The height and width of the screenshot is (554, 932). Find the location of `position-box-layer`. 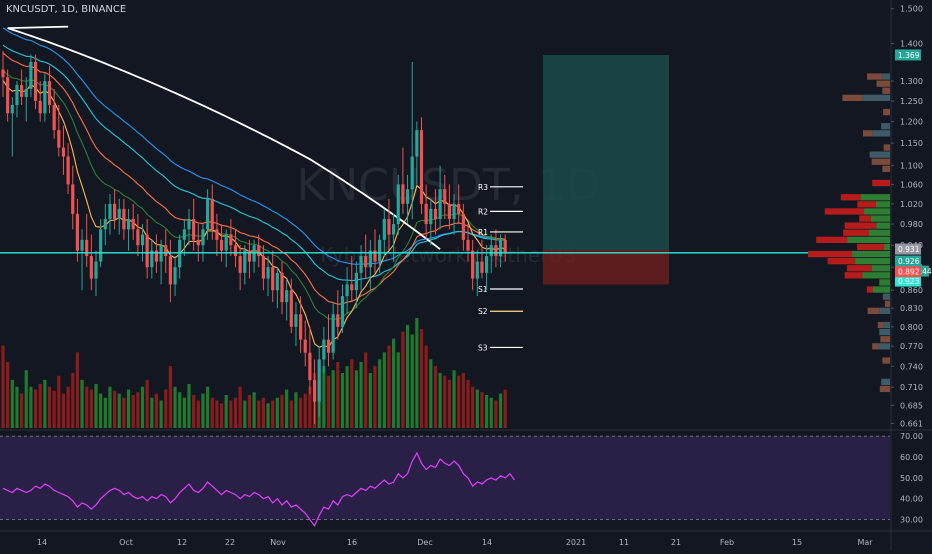

position-box-layer is located at coordinates (606, 169).